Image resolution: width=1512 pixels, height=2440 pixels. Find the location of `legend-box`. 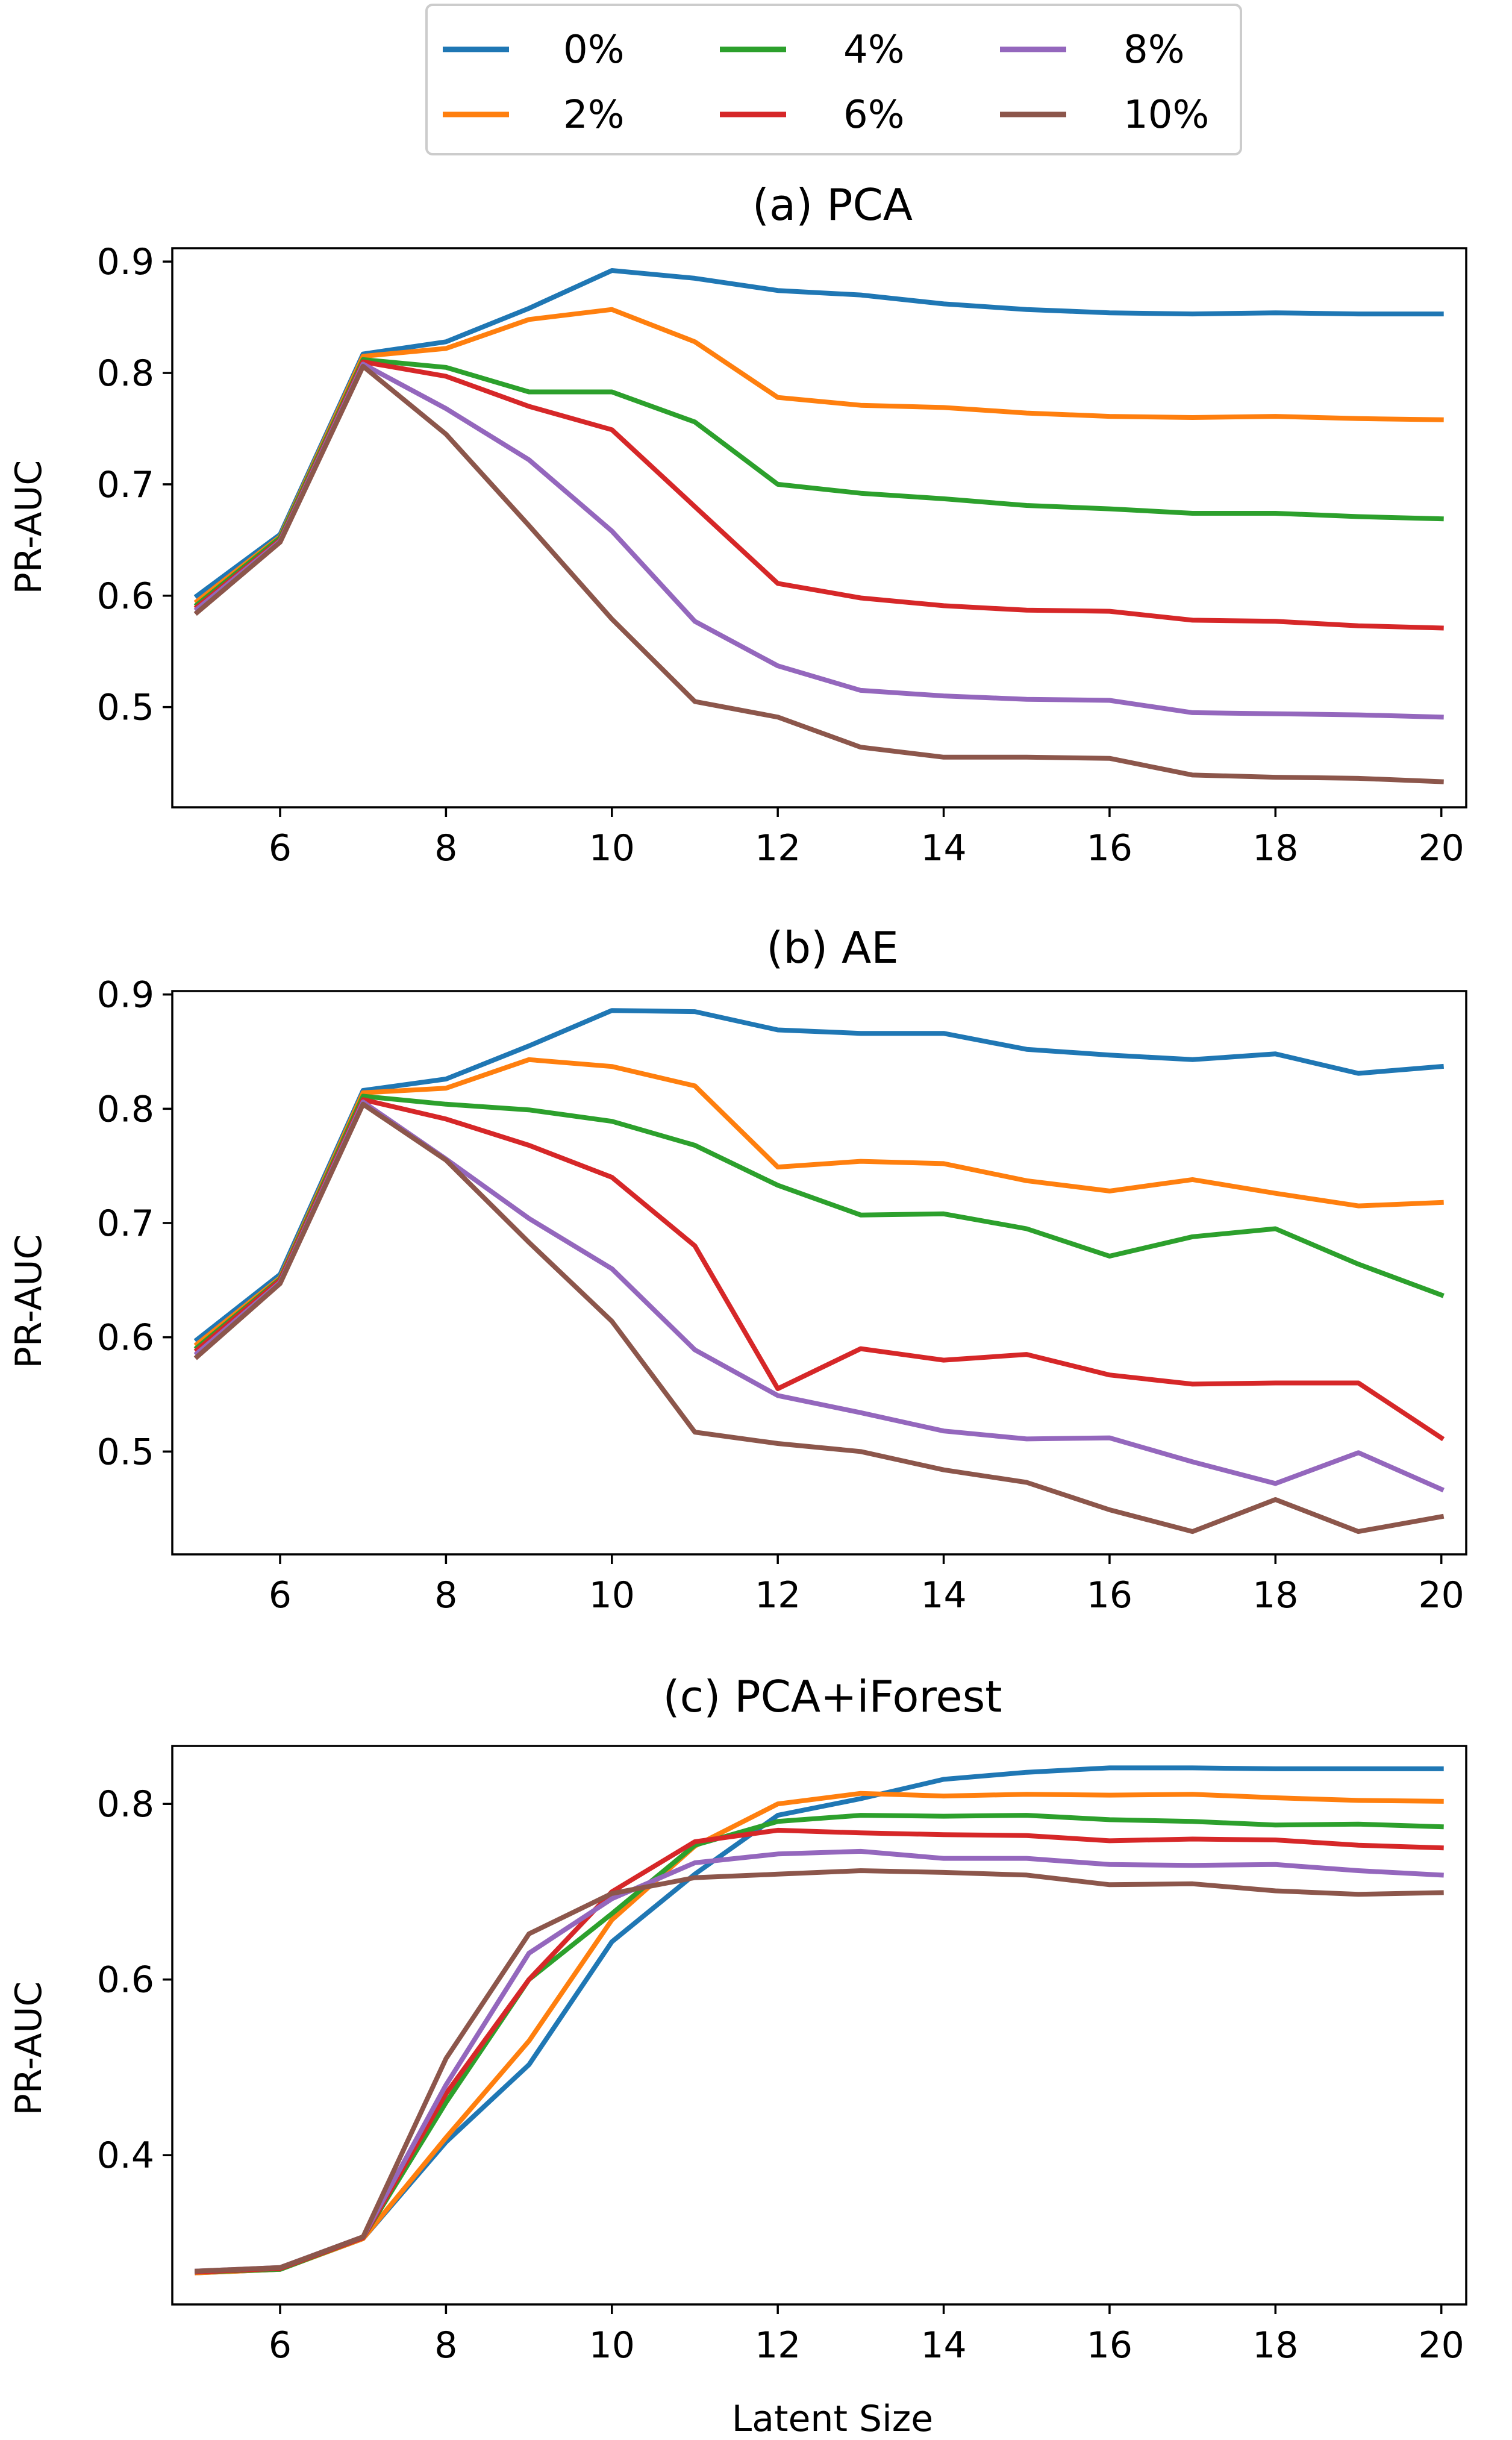

legend-box is located at coordinates (834, 79).